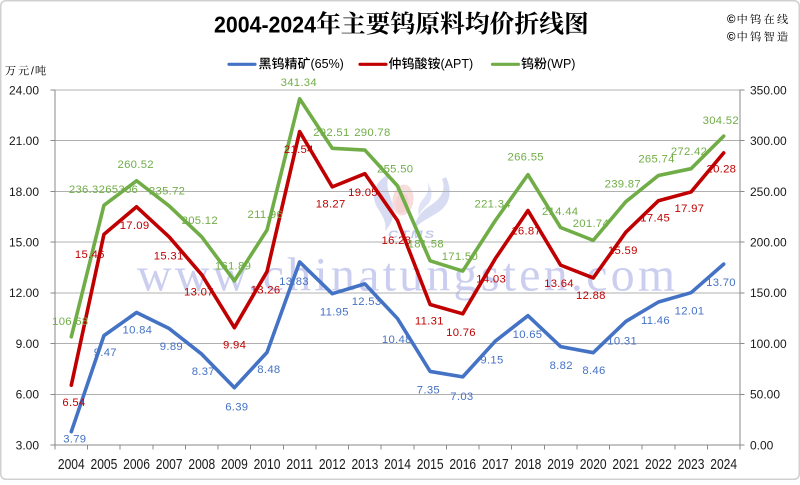  I want to click on svg-text: 13.26, so click(266, 290).